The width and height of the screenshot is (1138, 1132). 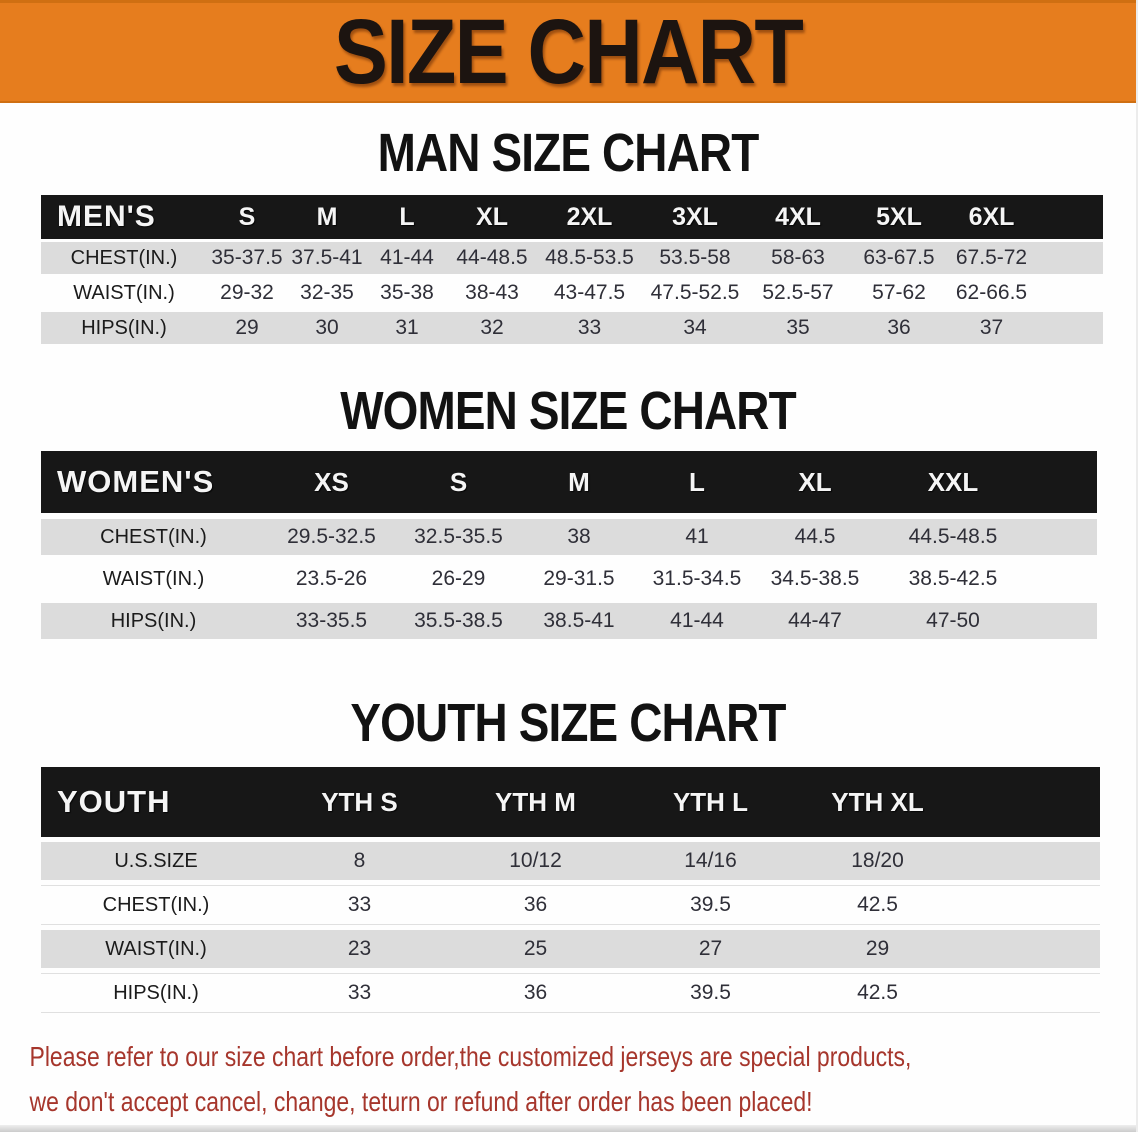 What do you see at coordinates (568, 1128) in the screenshot?
I see `bottom-edge-strip` at bounding box center [568, 1128].